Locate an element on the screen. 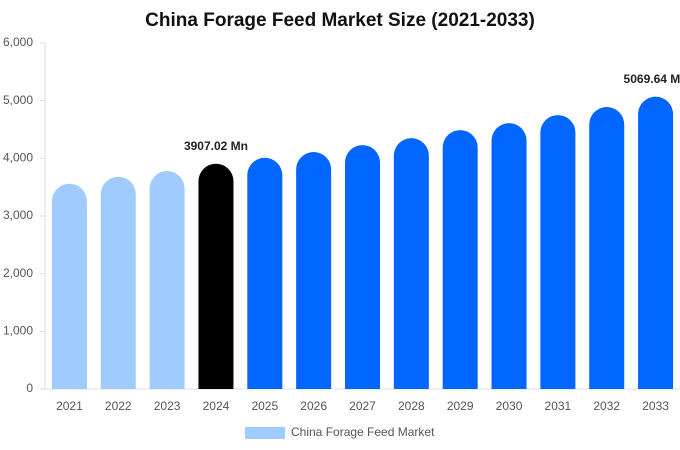 The width and height of the screenshot is (680, 450). y-tick-label: 6,000 is located at coordinates (18, 42).